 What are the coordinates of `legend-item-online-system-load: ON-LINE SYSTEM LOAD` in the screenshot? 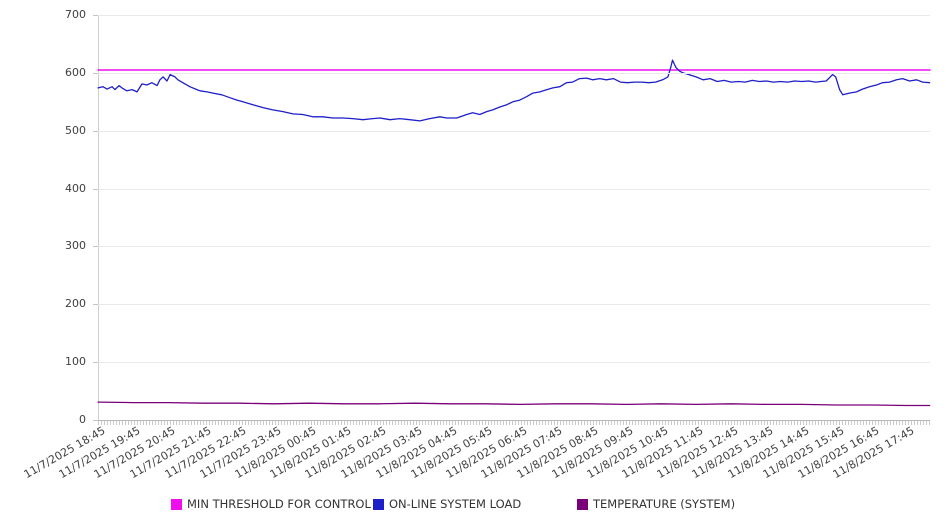 It's located at (447, 504).